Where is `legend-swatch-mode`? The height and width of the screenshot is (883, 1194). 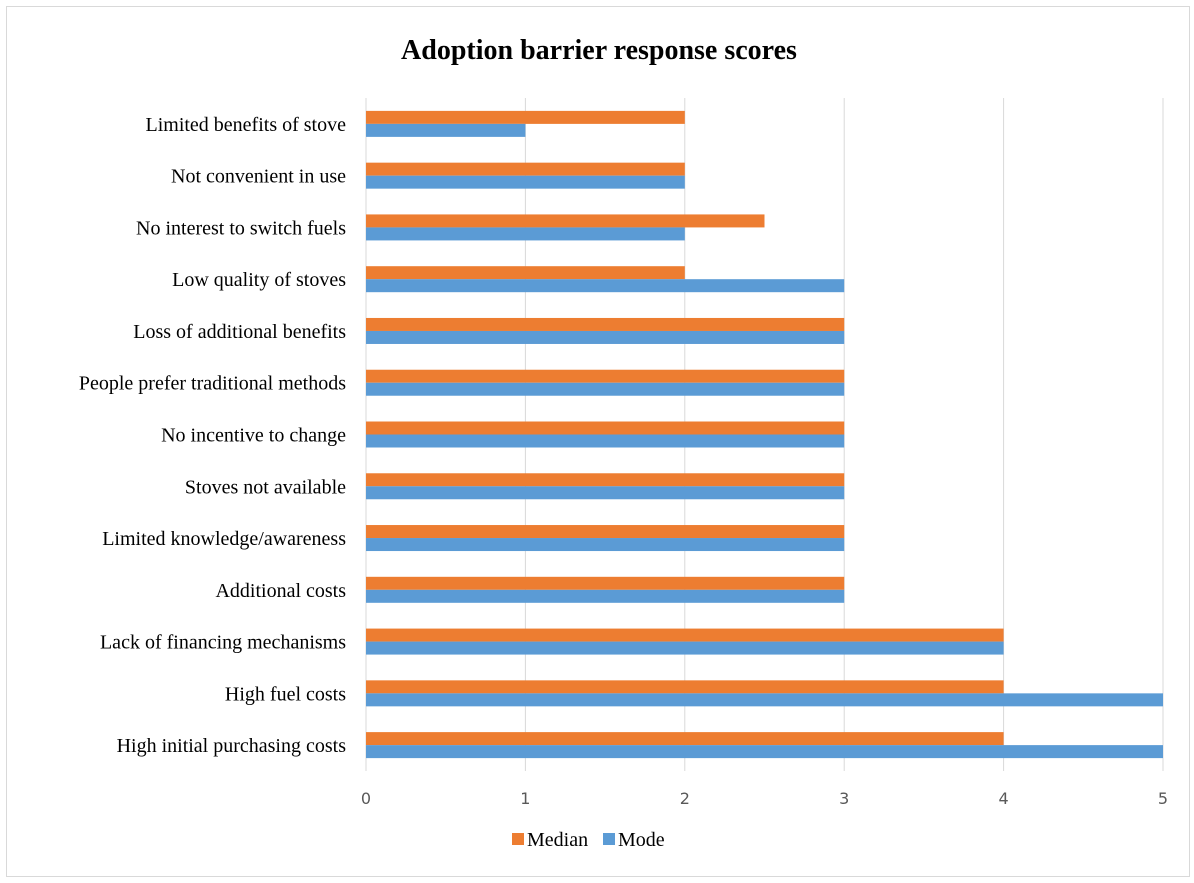
legend-swatch-mode is located at coordinates (609, 839).